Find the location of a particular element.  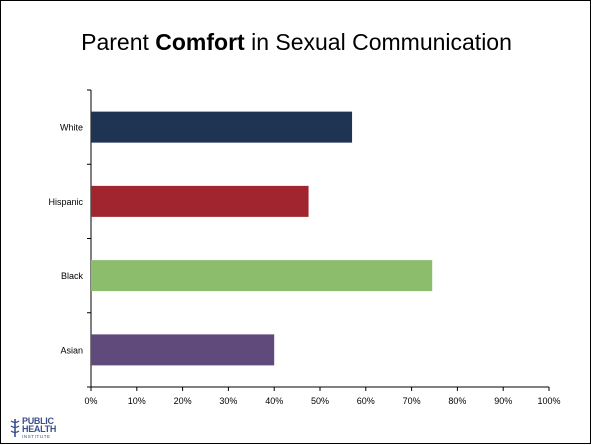

title-emphasis: Comfort is located at coordinates (200, 42).